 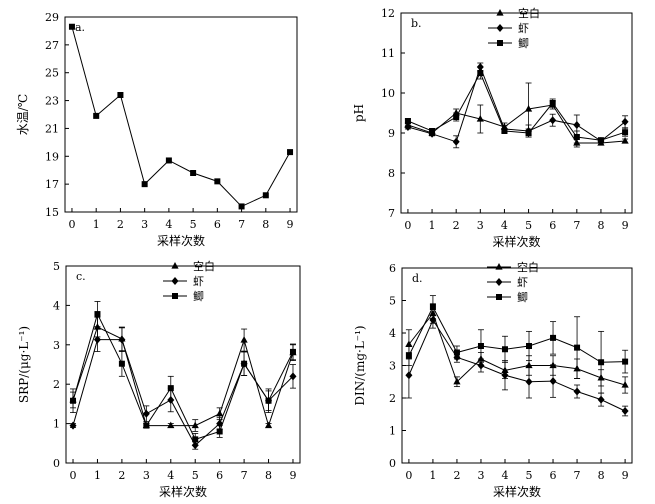 I want to click on panel-d-xtick-label: 6, so click(x=553, y=475).